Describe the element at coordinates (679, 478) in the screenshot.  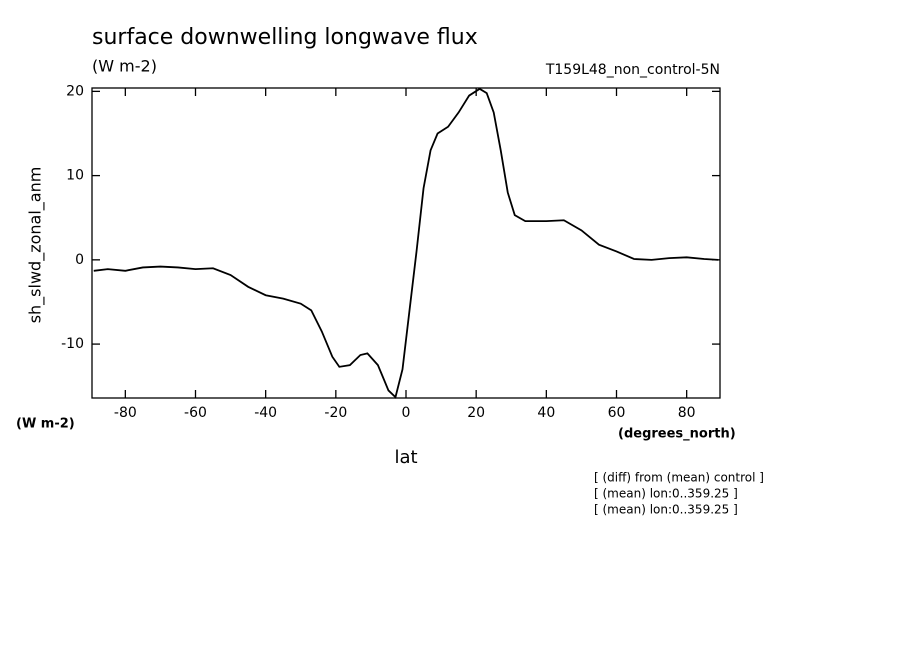
I see `note: [ (diff) from (mean) control ]` at that location.